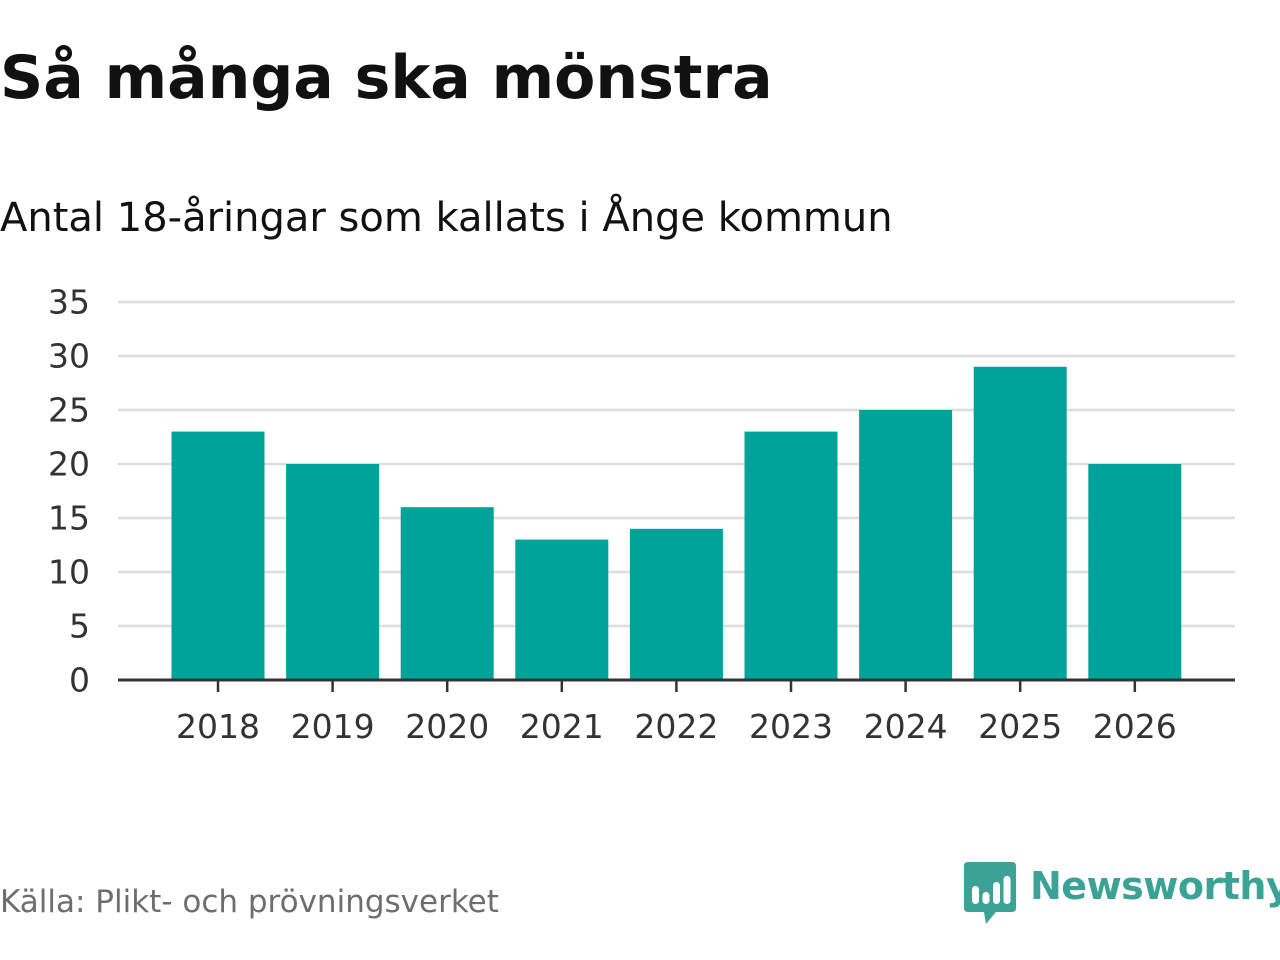  What do you see at coordinates (218, 555) in the screenshot?
I see `bar-2018` at bounding box center [218, 555].